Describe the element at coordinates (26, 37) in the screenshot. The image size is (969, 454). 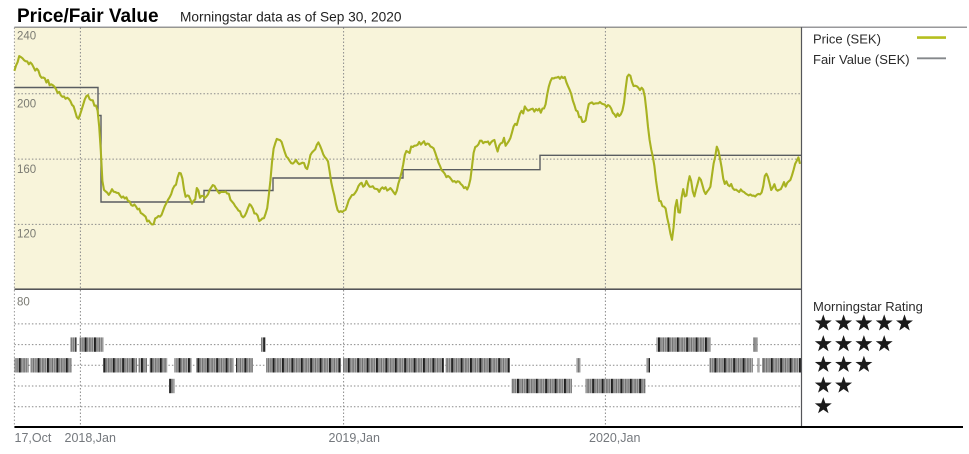
I see `svg-text: 240` at that location.